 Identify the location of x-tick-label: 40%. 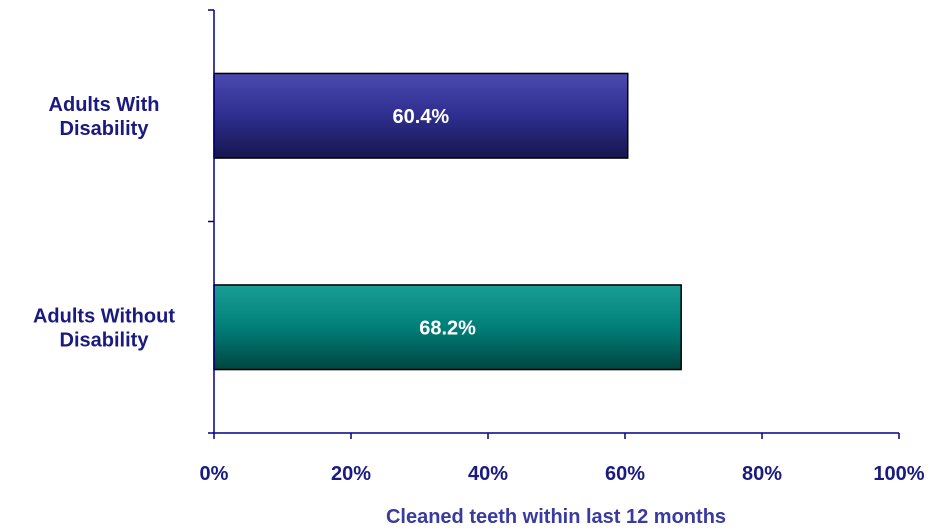
(488, 474).